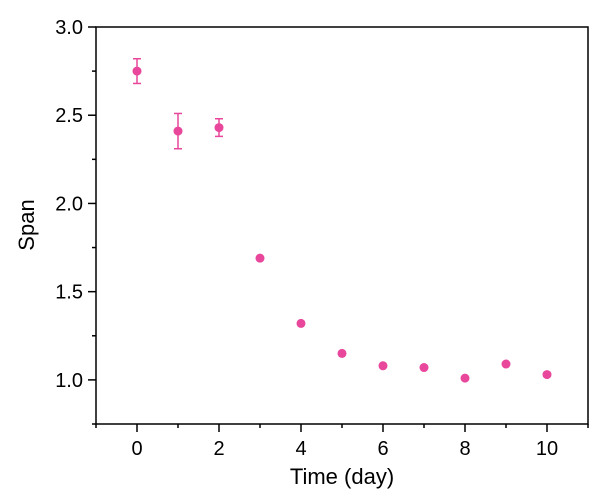  Describe the element at coordinates (136, 449) in the screenshot. I see `x-tick-label: 0` at that location.